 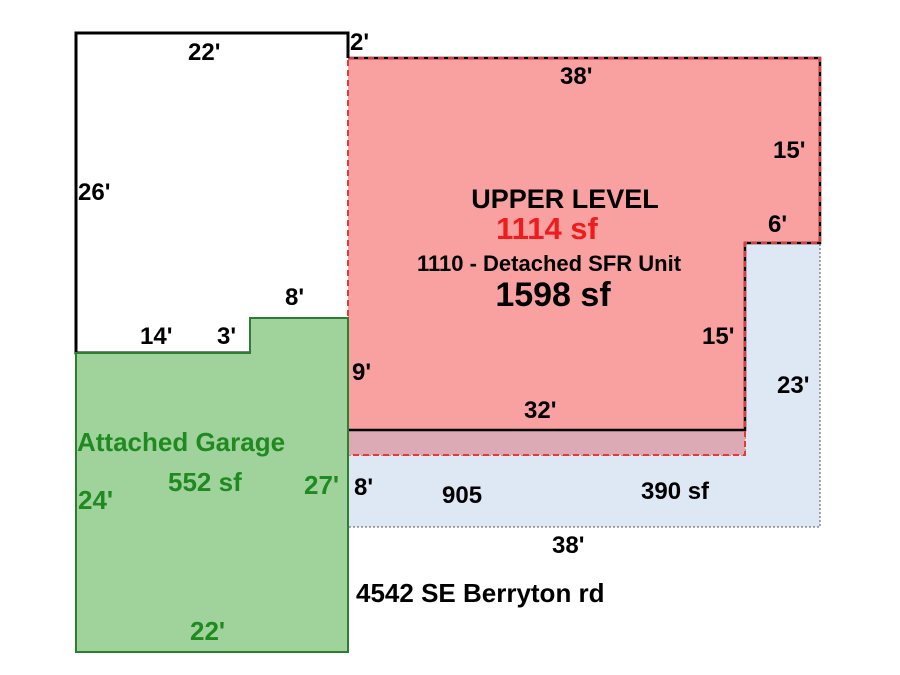 What do you see at coordinates (793, 385) in the screenshot?
I see `dim-right-lower: 23'` at bounding box center [793, 385].